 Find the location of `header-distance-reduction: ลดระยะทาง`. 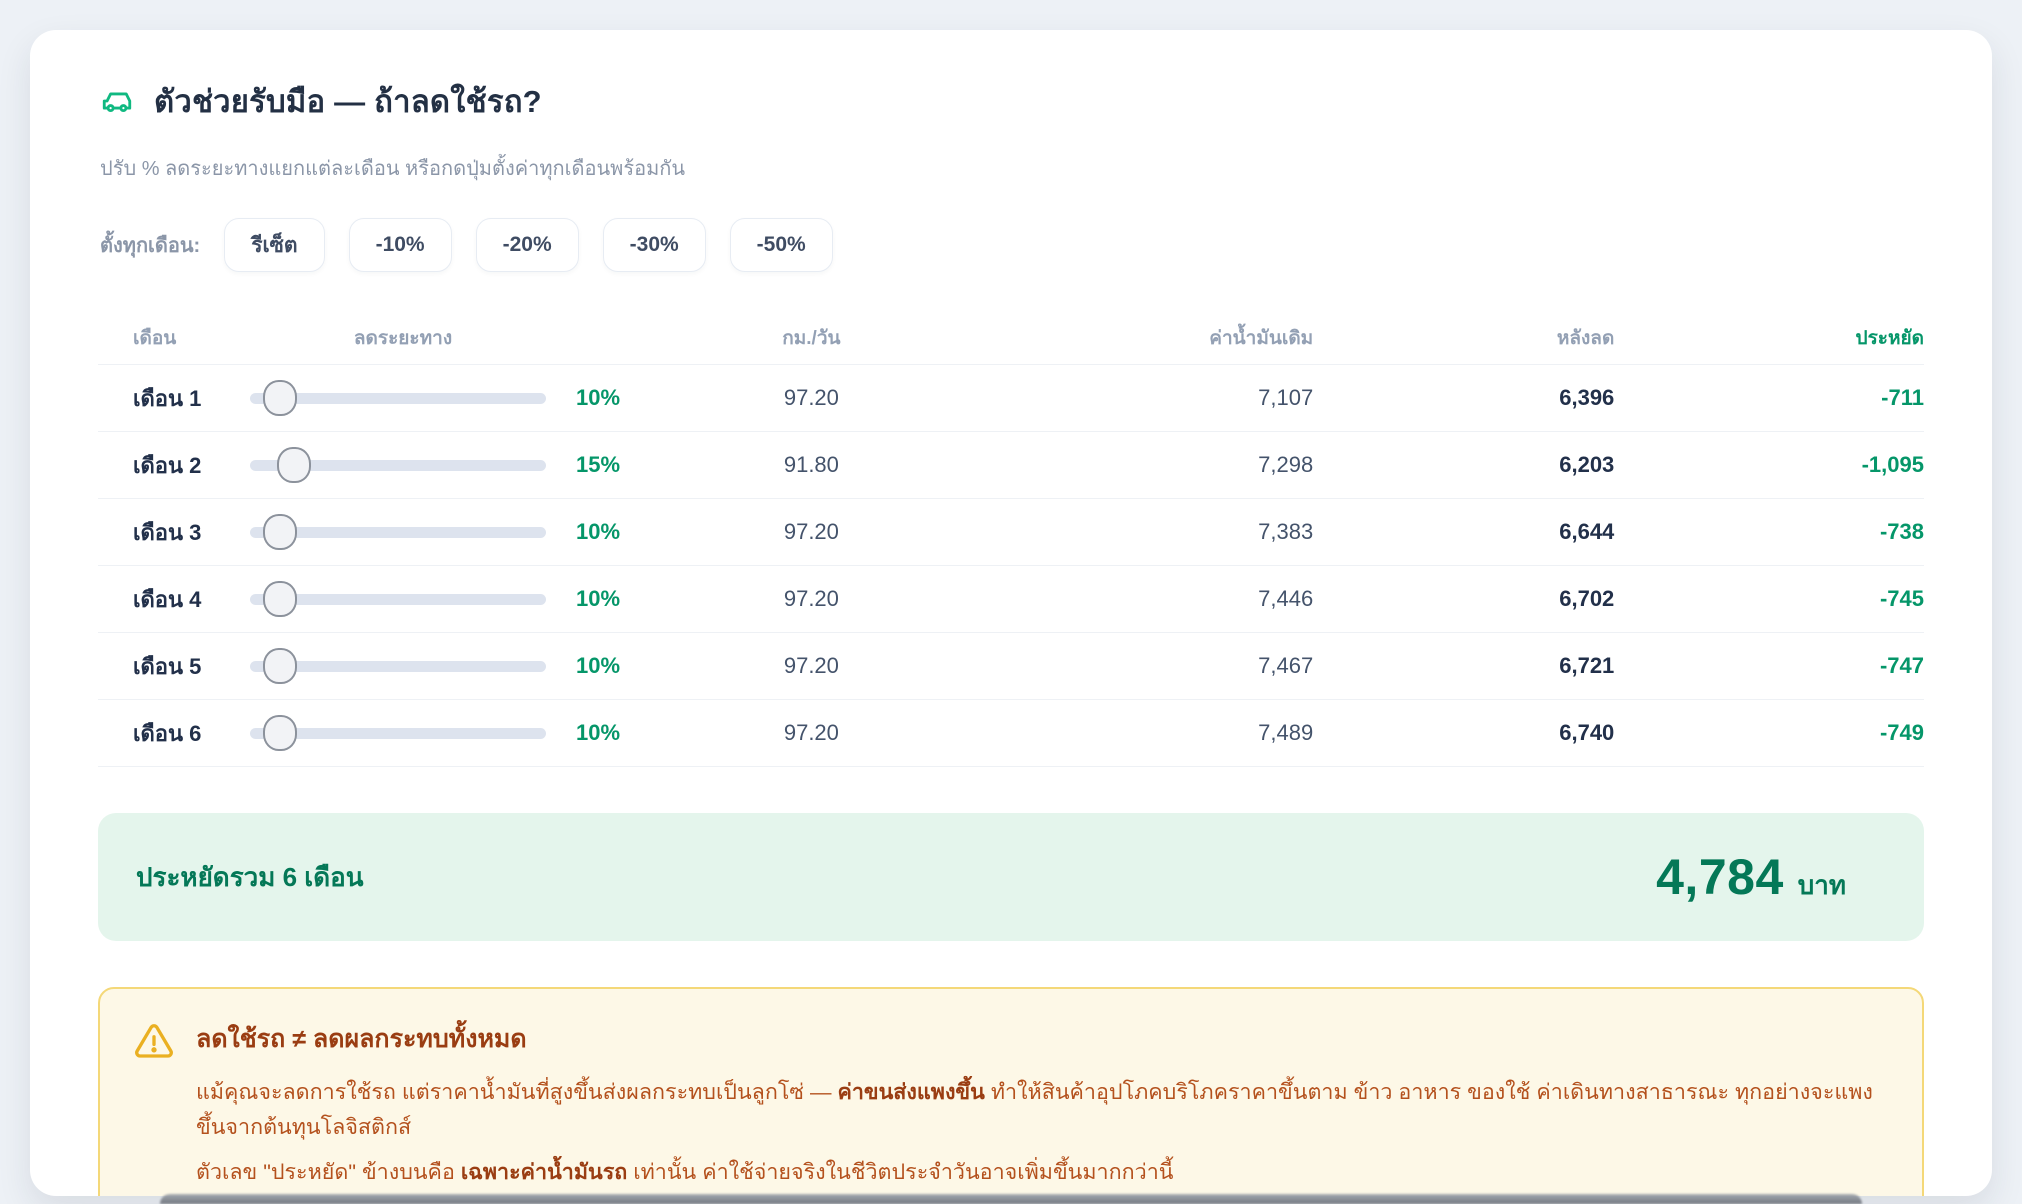

header-distance-reduction: ลดระยะทาง is located at coordinates (403, 338).